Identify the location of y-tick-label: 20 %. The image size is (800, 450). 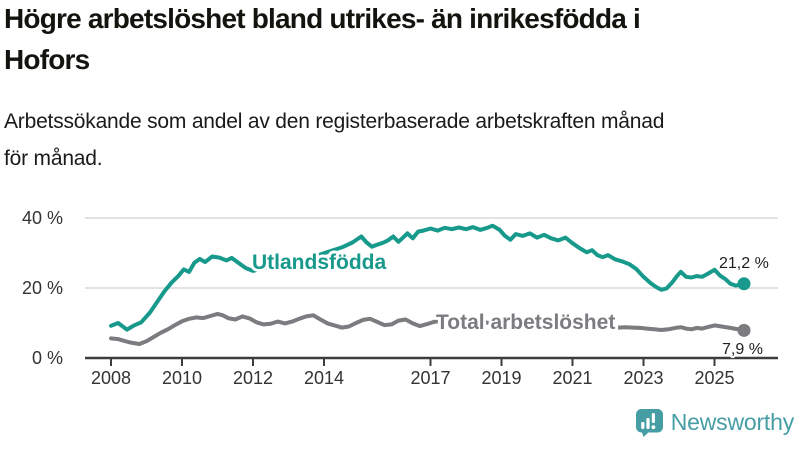
(42, 288).